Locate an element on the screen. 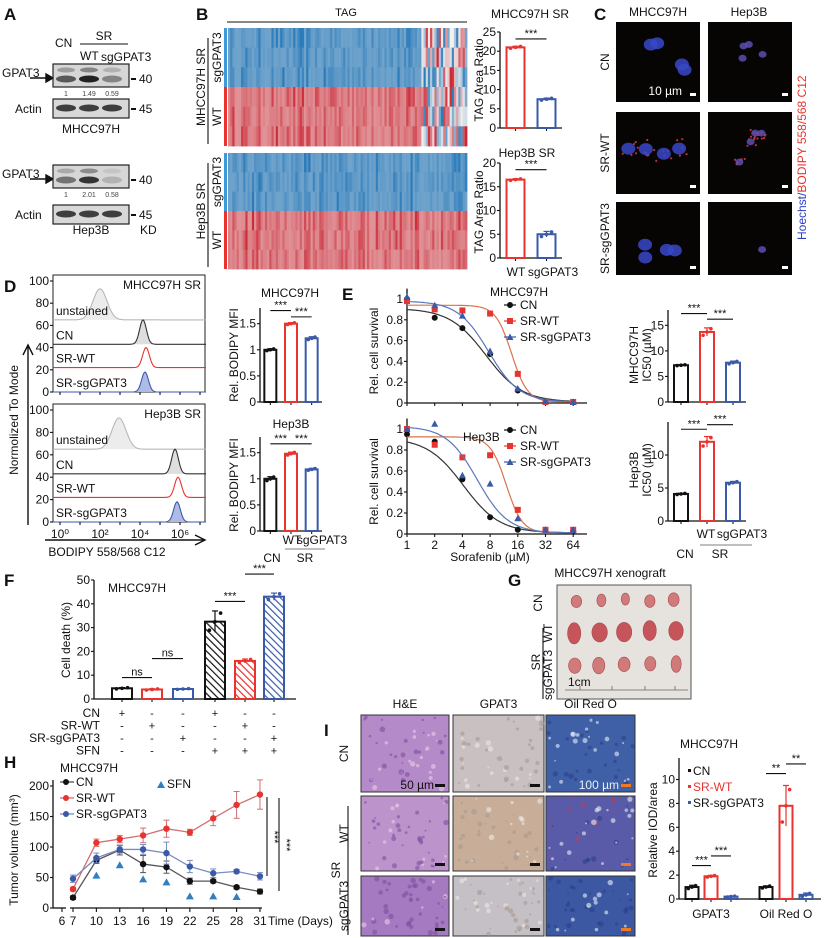 This screenshot has height=938, width=824. sample-label: CN is located at coordinates (64, 465).